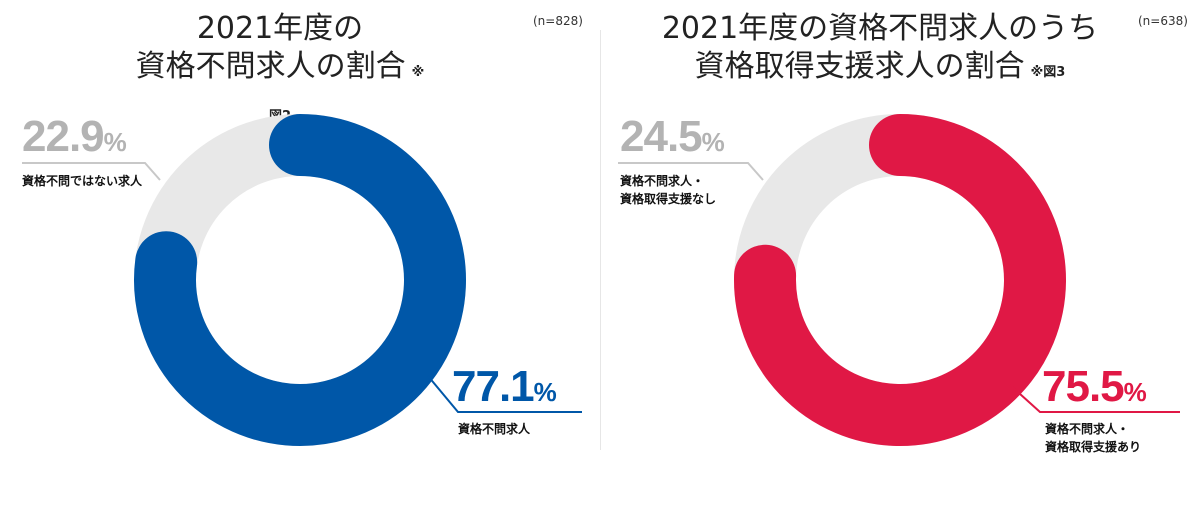 The image size is (1200, 507). What do you see at coordinates (82, 181) in the screenshot?
I see `secondary-category-label: 資格不問ではない求人` at bounding box center [82, 181].